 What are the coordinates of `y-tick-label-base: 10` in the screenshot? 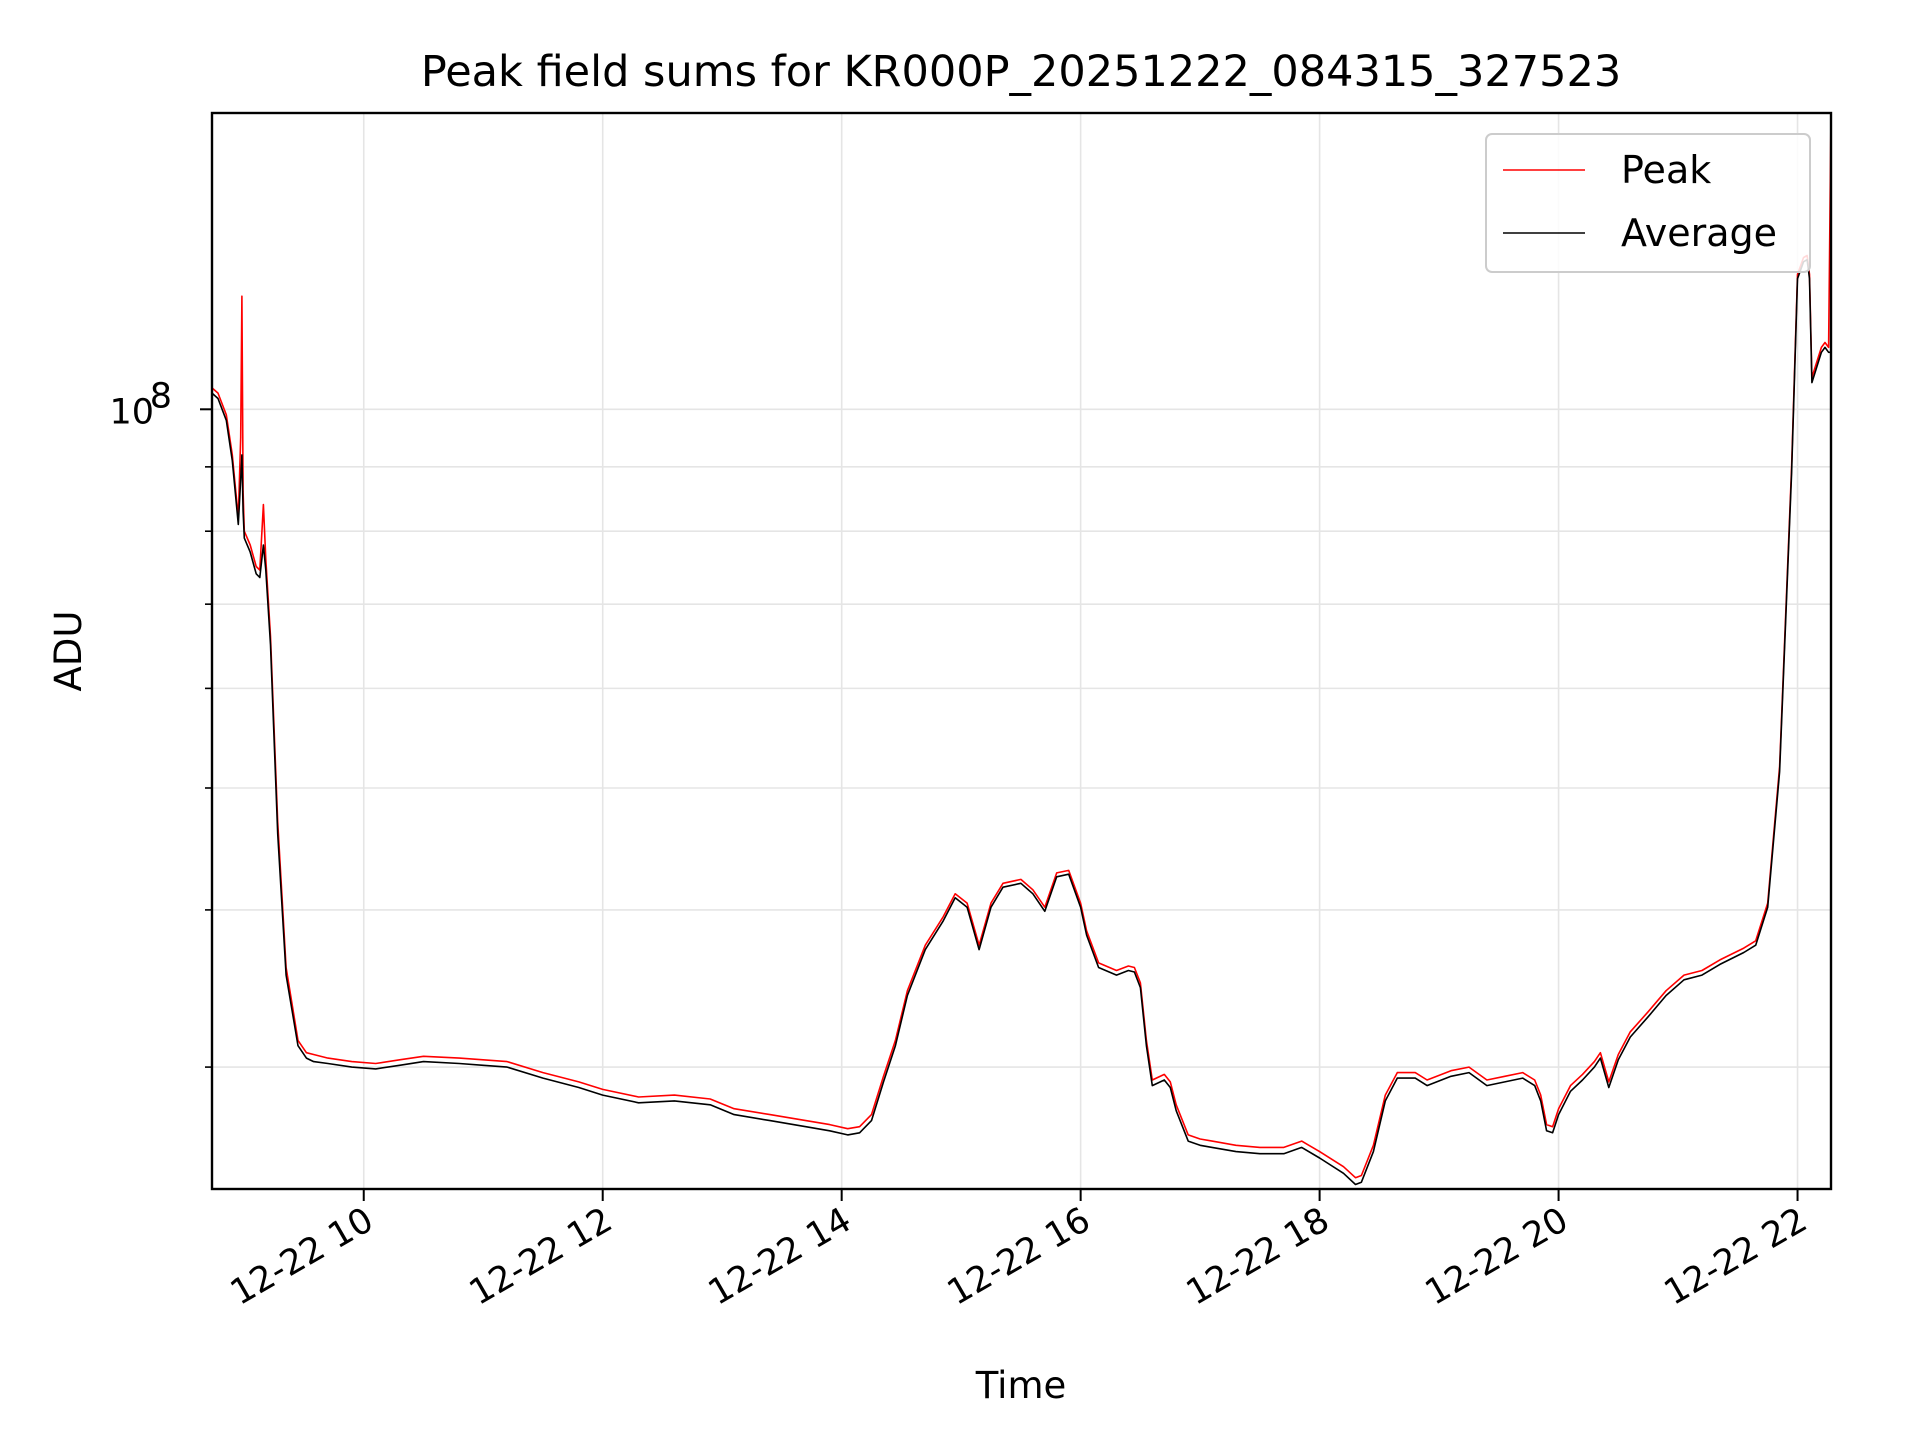 It's located at (131, 412).